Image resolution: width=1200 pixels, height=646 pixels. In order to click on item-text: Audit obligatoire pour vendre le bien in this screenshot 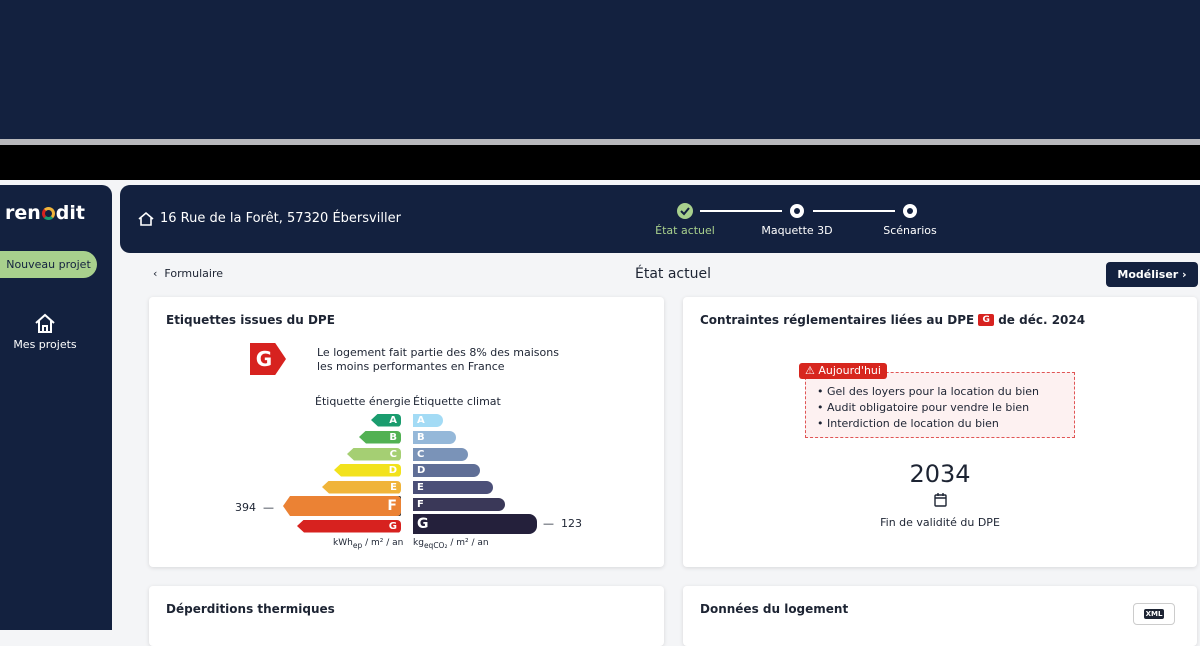, I will do `click(928, 407)`.